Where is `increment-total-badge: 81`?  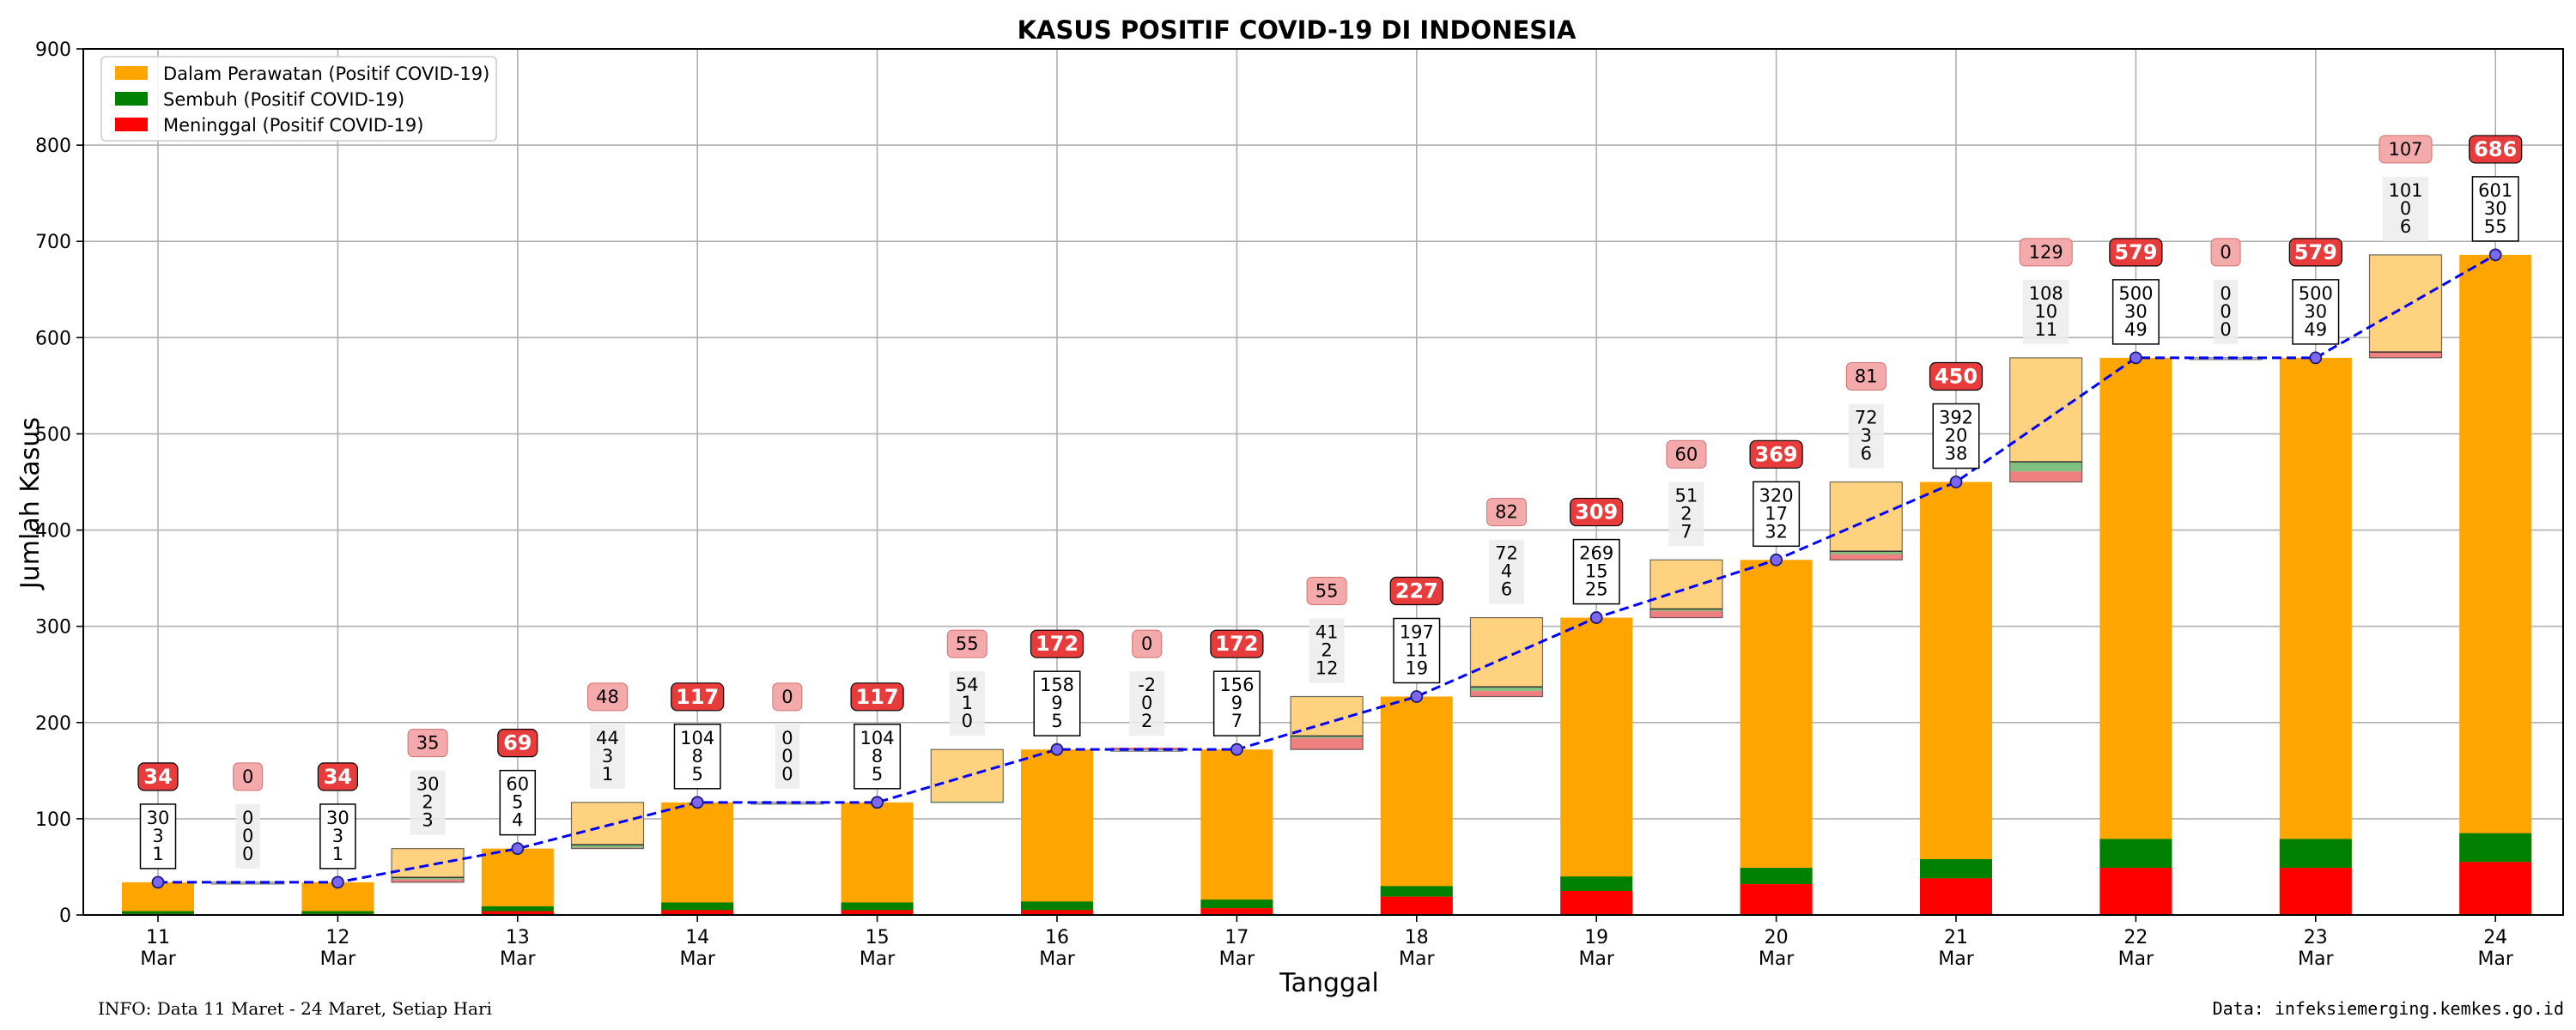 increment-total-badge: 81 is located at coordinates (1865, 376).